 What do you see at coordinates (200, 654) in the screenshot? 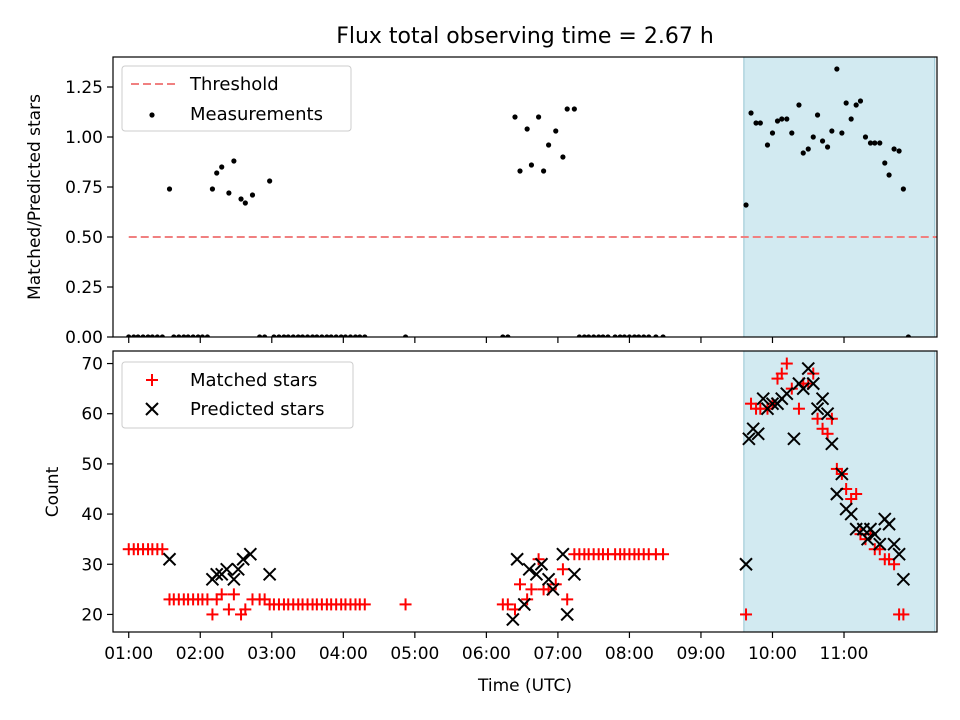
I see `time-x-tick-label: 02:00` at bounding box center [200, 654].